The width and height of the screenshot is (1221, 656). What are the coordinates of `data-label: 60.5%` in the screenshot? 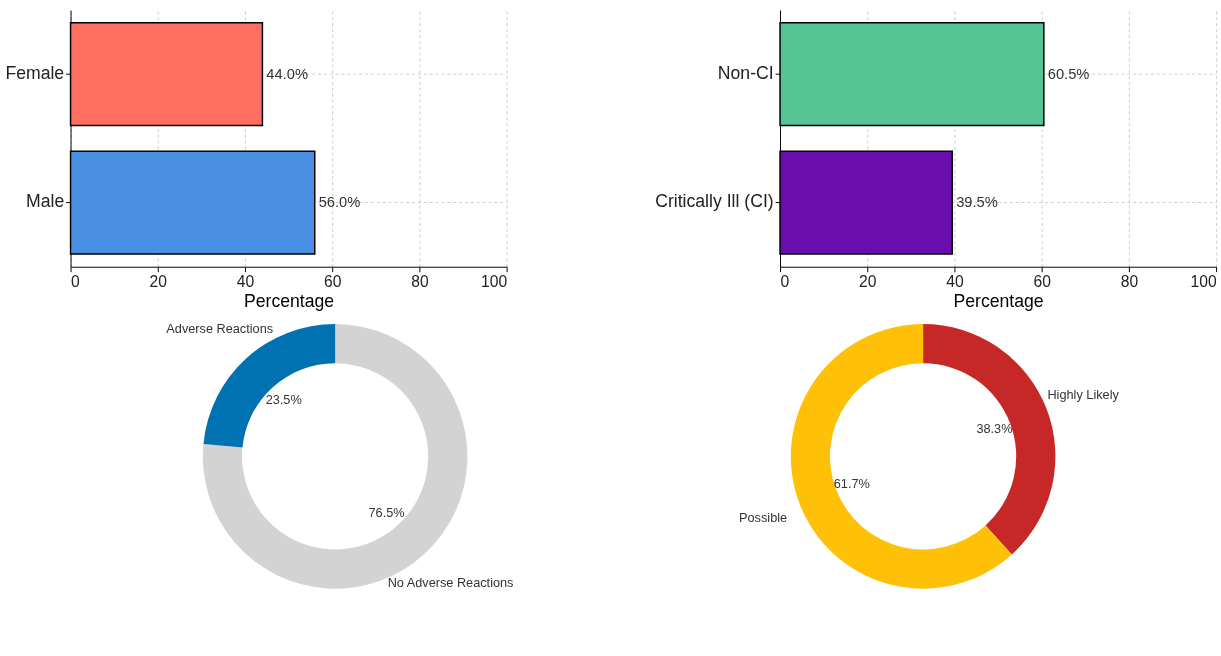 It's located at (1068, 74).